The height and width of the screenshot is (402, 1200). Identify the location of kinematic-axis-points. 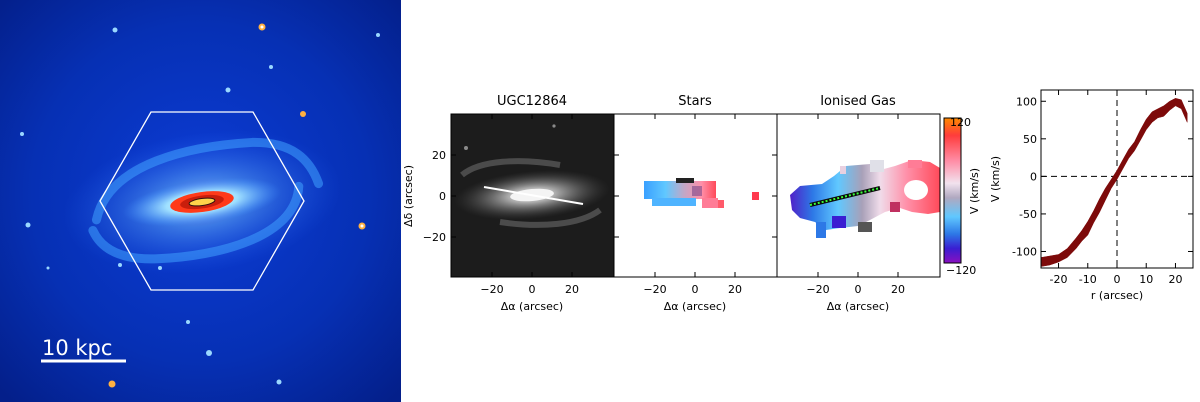
(845, 196).